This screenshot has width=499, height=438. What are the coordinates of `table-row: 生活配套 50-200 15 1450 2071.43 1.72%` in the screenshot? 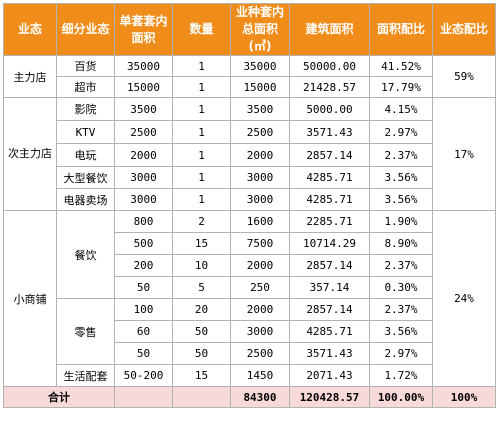 It's located at (250, 375).